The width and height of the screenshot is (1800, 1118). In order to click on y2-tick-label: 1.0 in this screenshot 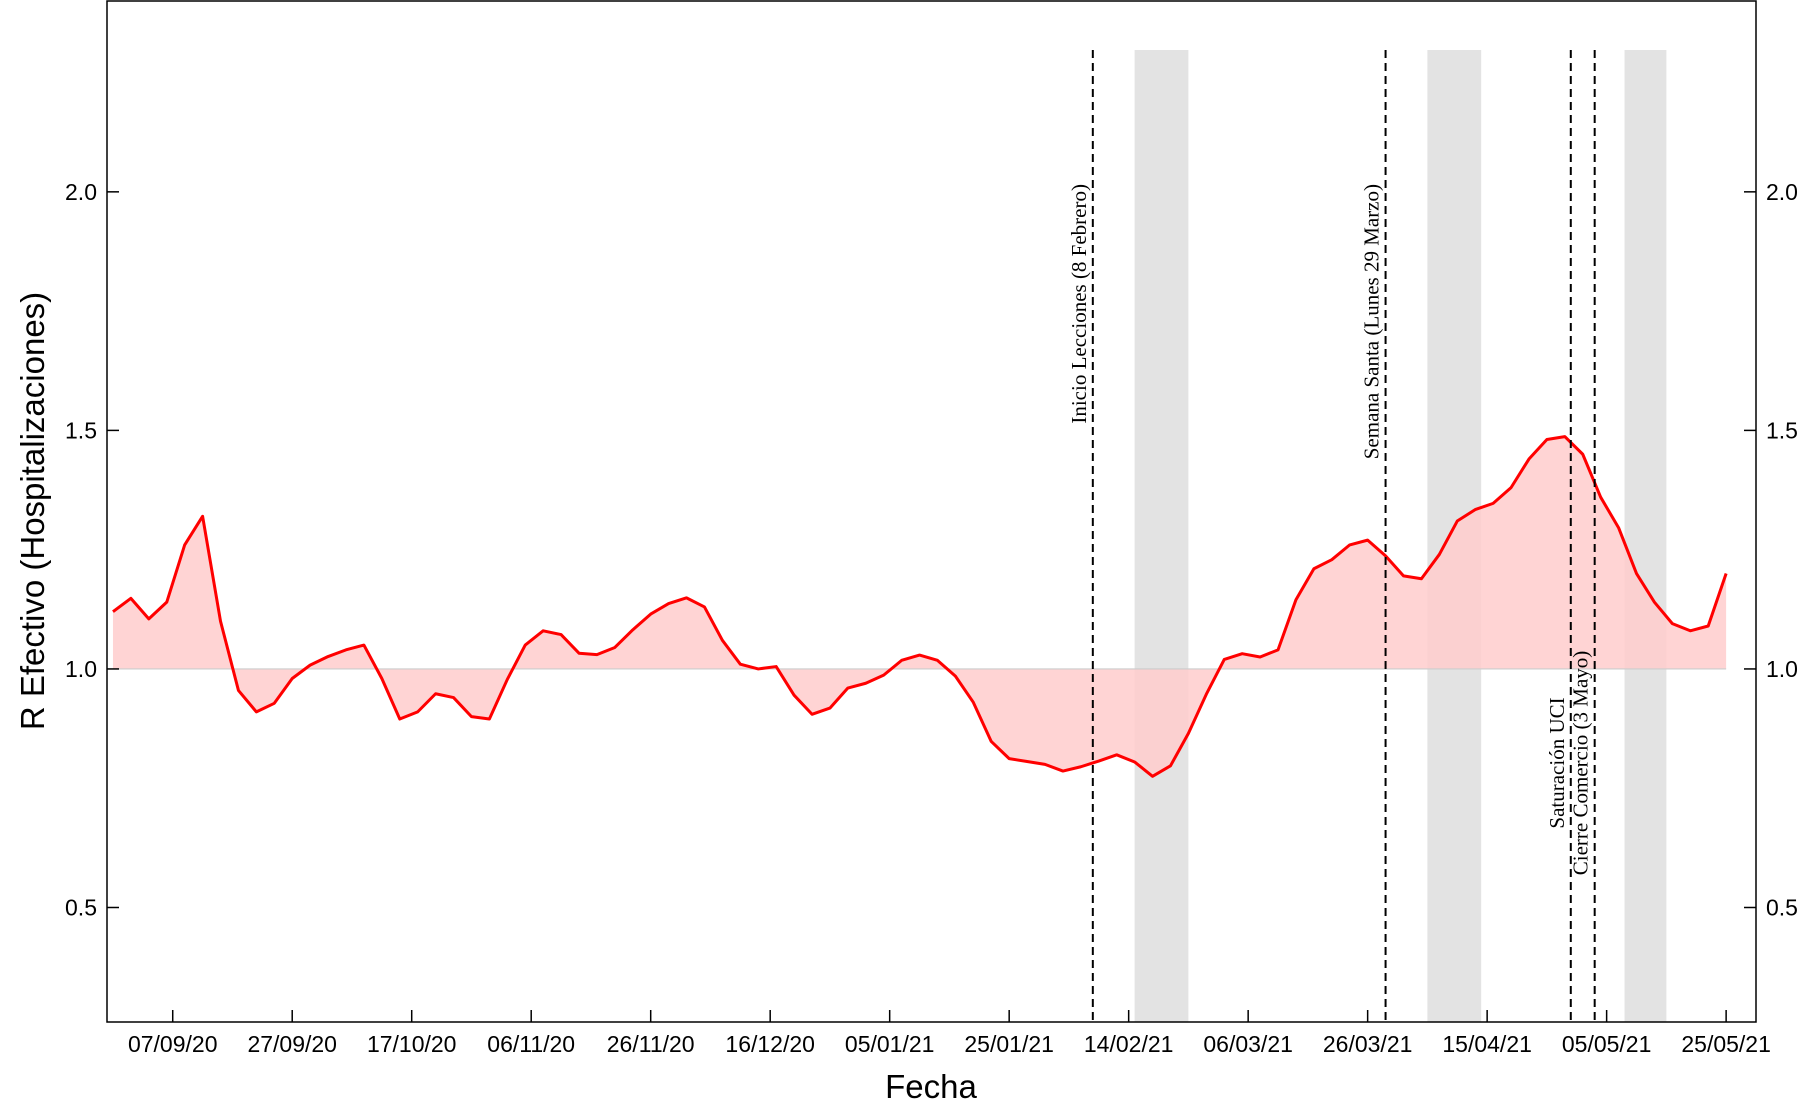, I will do `click(1782, 669)`.